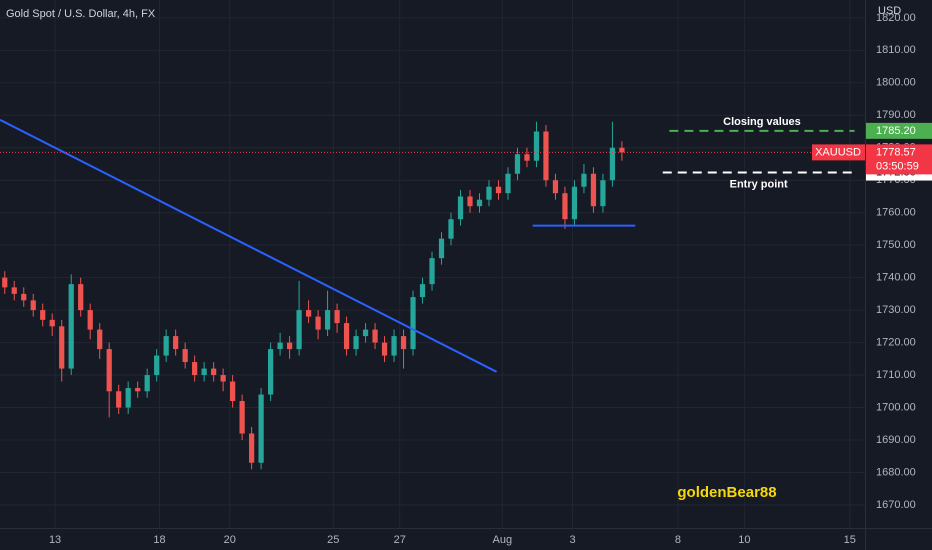 This screenshot has width=932, height=550. Describe the element at coordinates (896, 342) in the screenshot. I see `y-tick-label: 1720.00` at that location.